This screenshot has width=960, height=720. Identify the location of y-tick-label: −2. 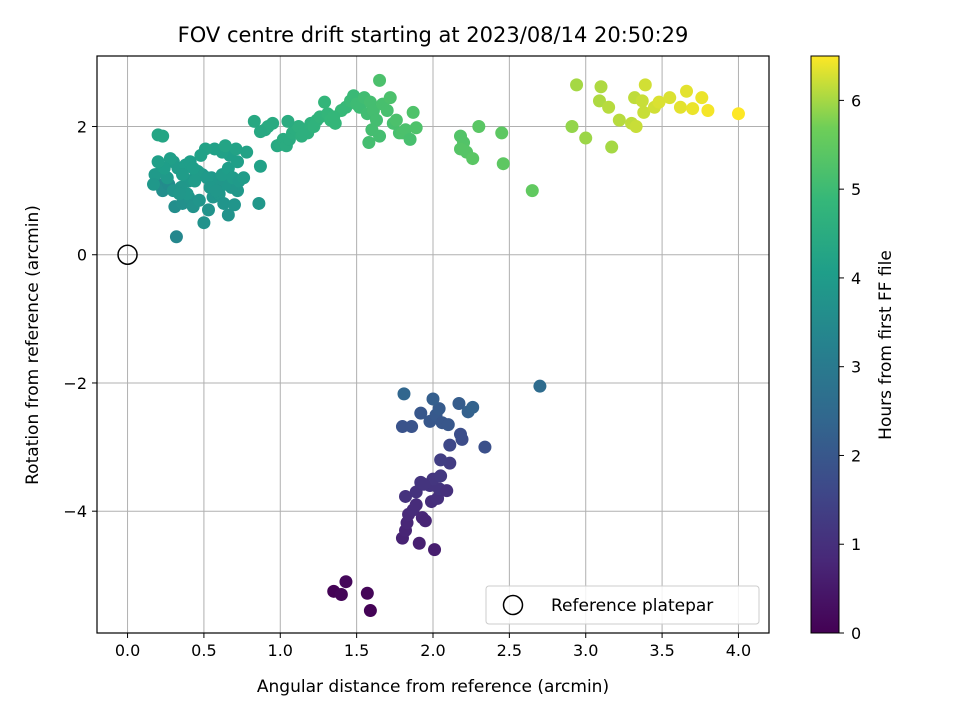
(75, 383).